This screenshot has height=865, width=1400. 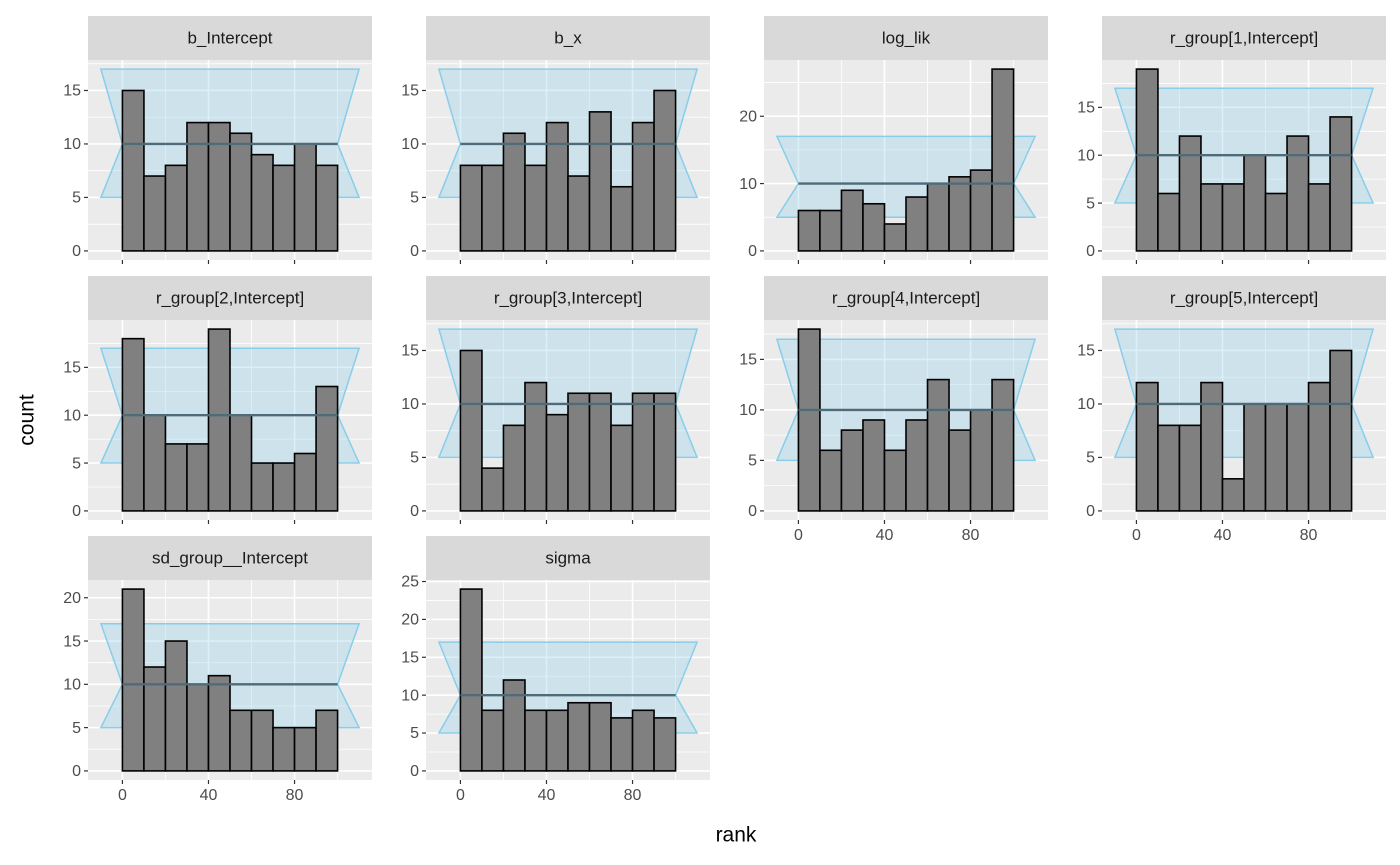 I want to click on strip-label: r_group[1,Intercept], so click(x=1244, y=37).